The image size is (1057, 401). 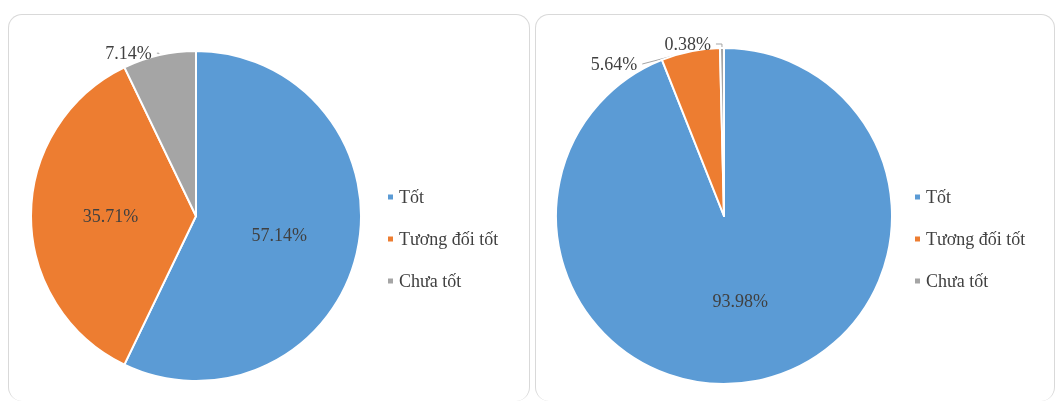 I want to click on data-label: 5.64%, so click(x=614, y=64).